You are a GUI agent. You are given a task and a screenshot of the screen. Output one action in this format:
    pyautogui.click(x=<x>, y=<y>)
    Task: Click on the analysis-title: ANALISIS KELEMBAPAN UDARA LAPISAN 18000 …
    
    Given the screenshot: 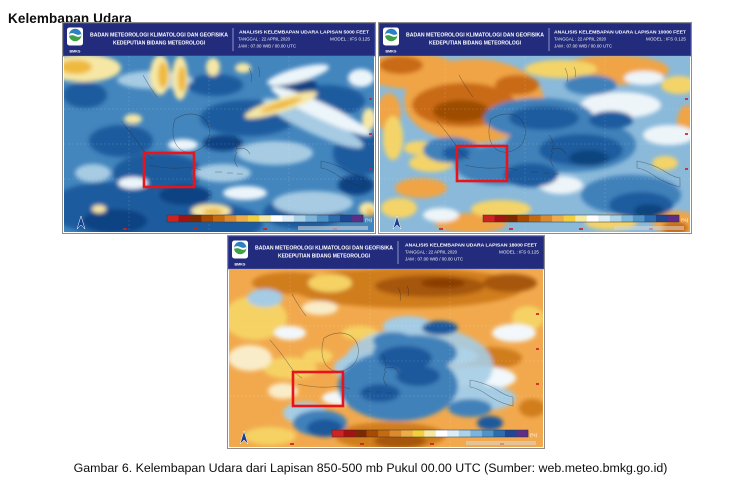 What is the action you would take?
    pyautogui.click(x=471, y=245)
    